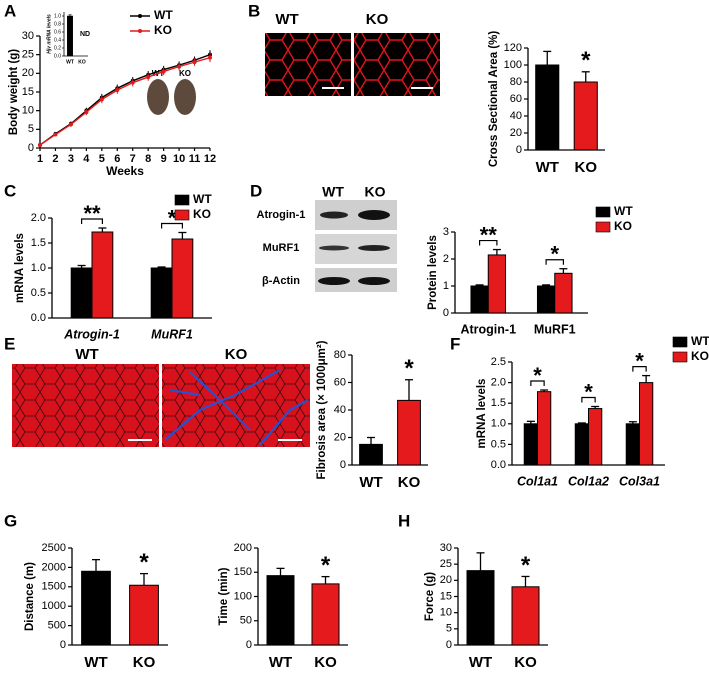  Describe the element at coordinates (54, 548) in the screenshot. I see `y-tick-label: 2500` at that location.